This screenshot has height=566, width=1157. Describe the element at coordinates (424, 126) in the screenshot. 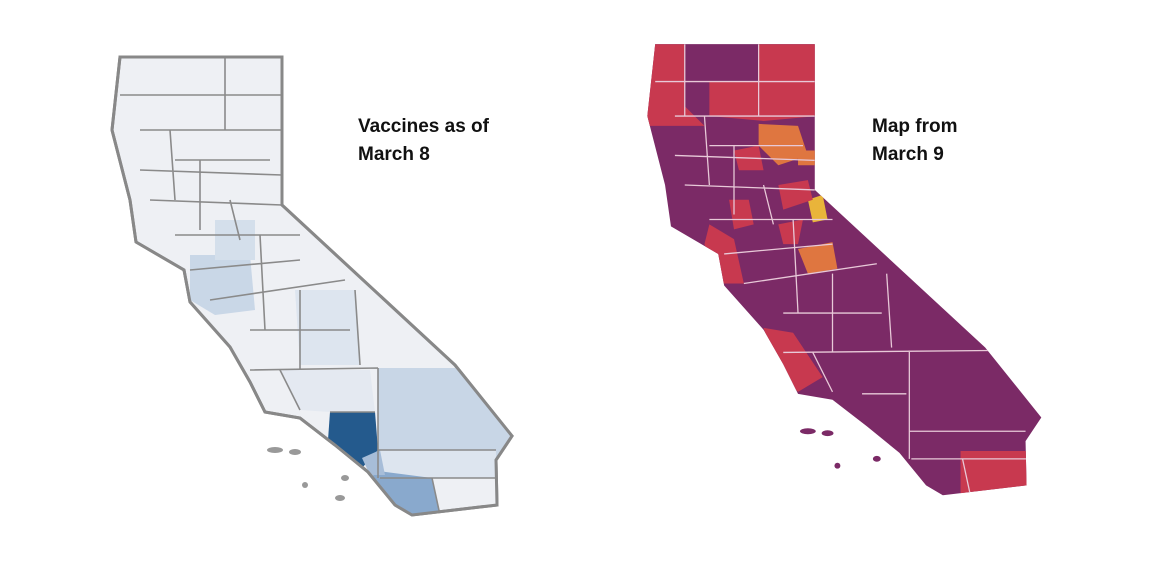

I see `map-caption: Vaccines as of` at that location.